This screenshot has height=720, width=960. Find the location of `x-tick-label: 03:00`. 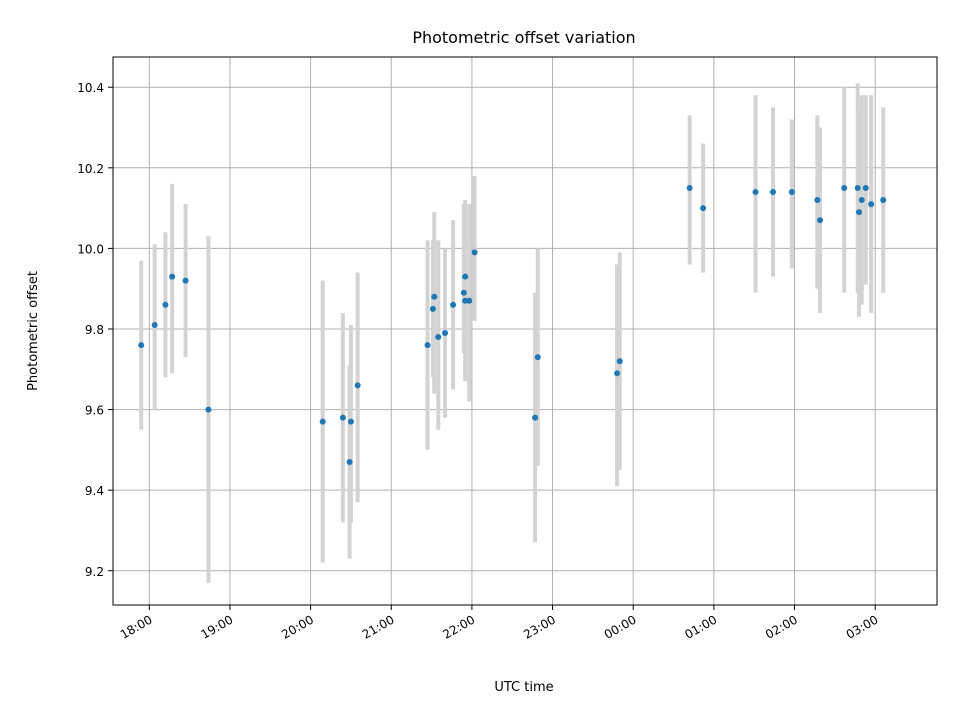

x-tick-label: 03:00 is located at coordinates (862, 626).